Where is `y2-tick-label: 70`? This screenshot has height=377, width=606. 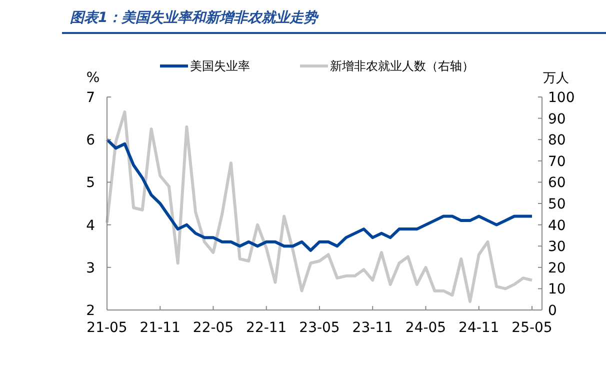
y2-tick-label: 70 is located at coordinates (557, 162).